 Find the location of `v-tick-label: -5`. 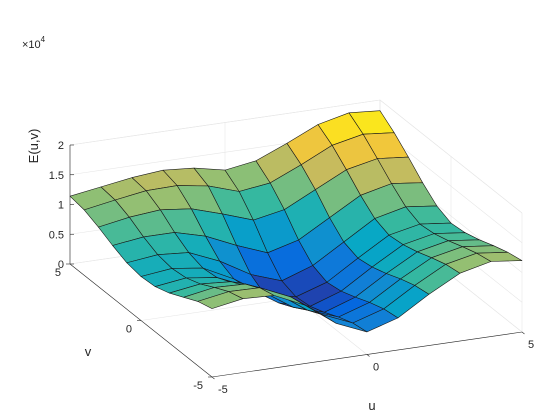

v-tick-label: -5 is located at coordinates (198, 386).